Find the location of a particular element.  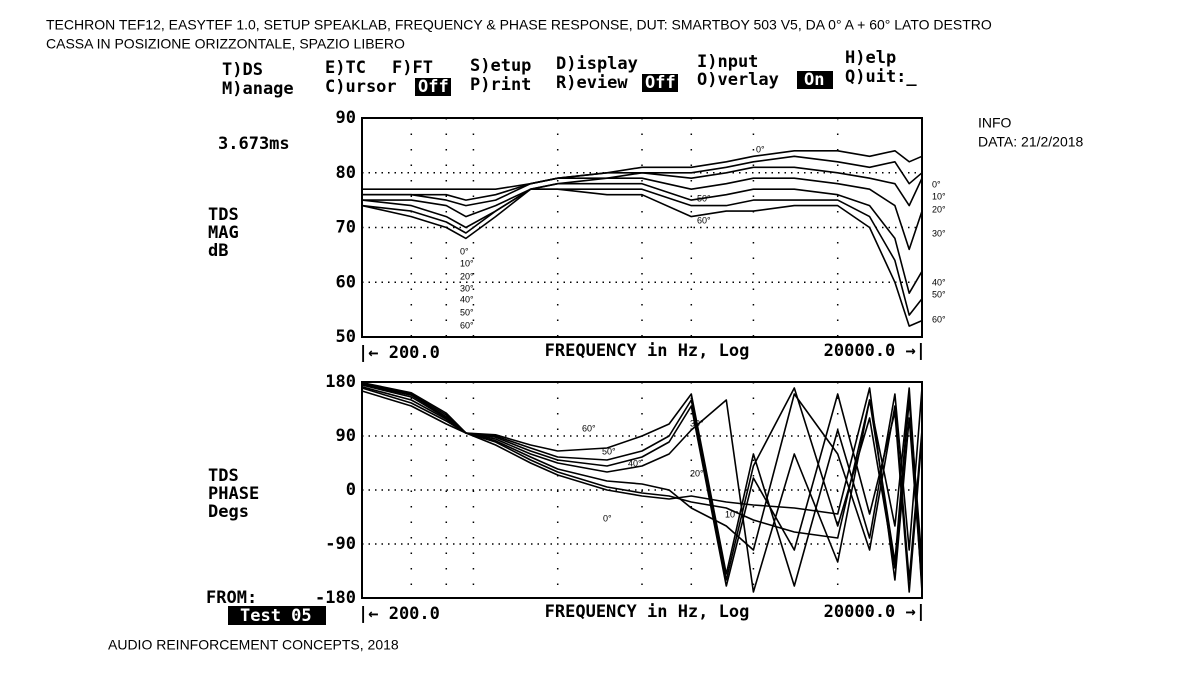

cursor-time: 3.673ms is located at coordinates (254, 144).